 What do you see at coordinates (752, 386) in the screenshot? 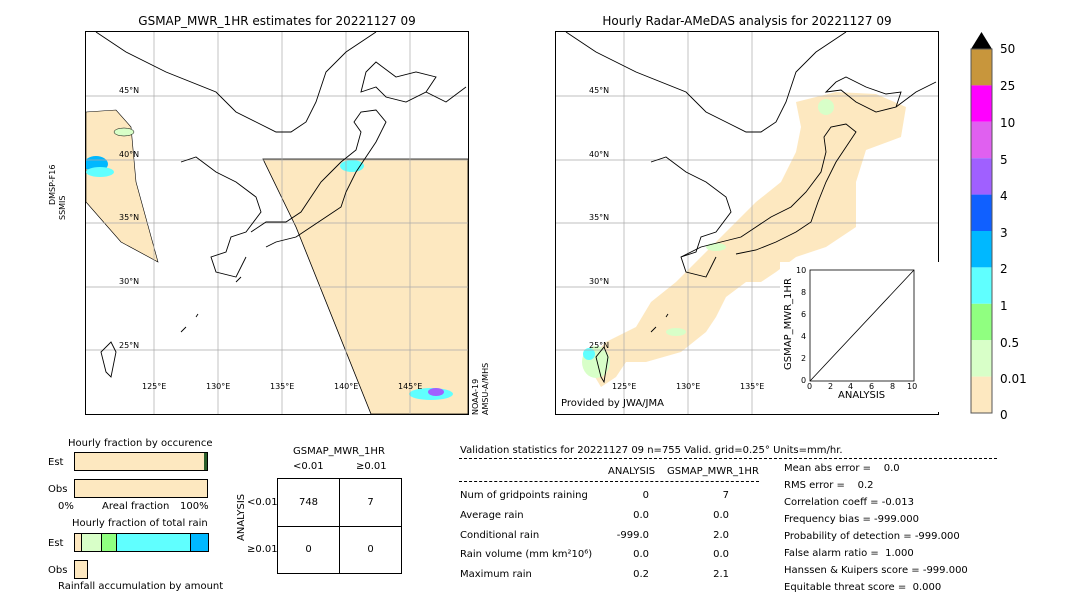
I see `right-lon-label: 135°E` at bounding box center [752, 386].